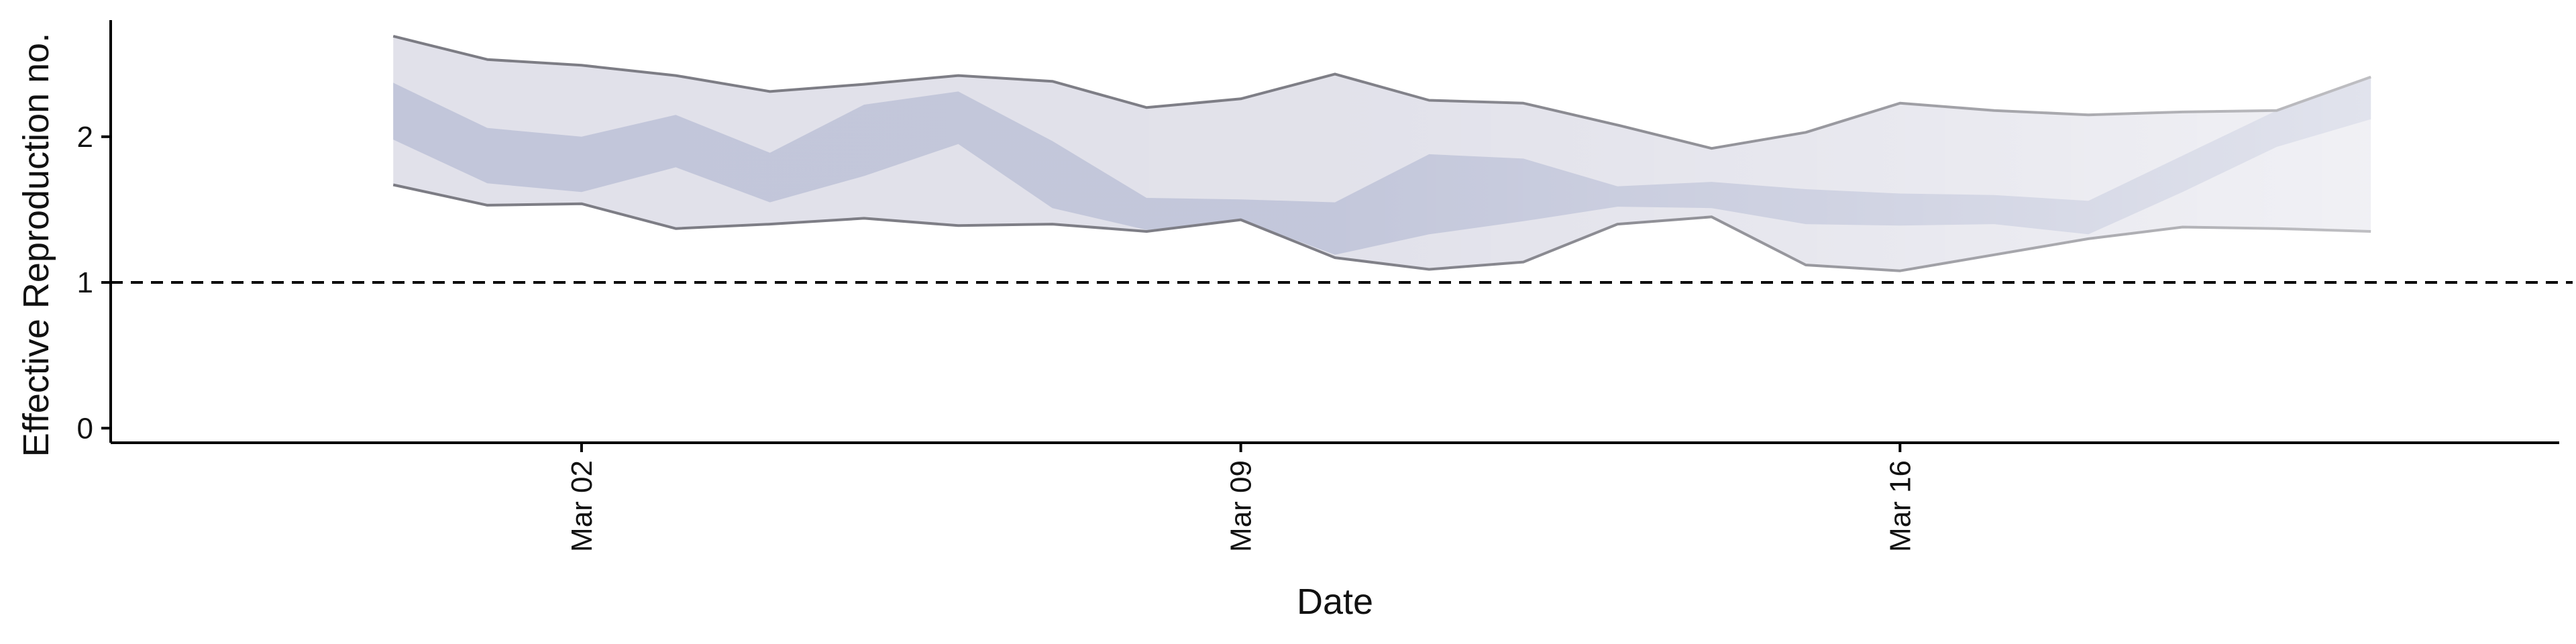 This screenshot has width=2576, height=644. What do you see at coordinates (1241, 506) in the screenshot?
I see `x-tick-label: Mar 09` at bounding box center [1241, 506].